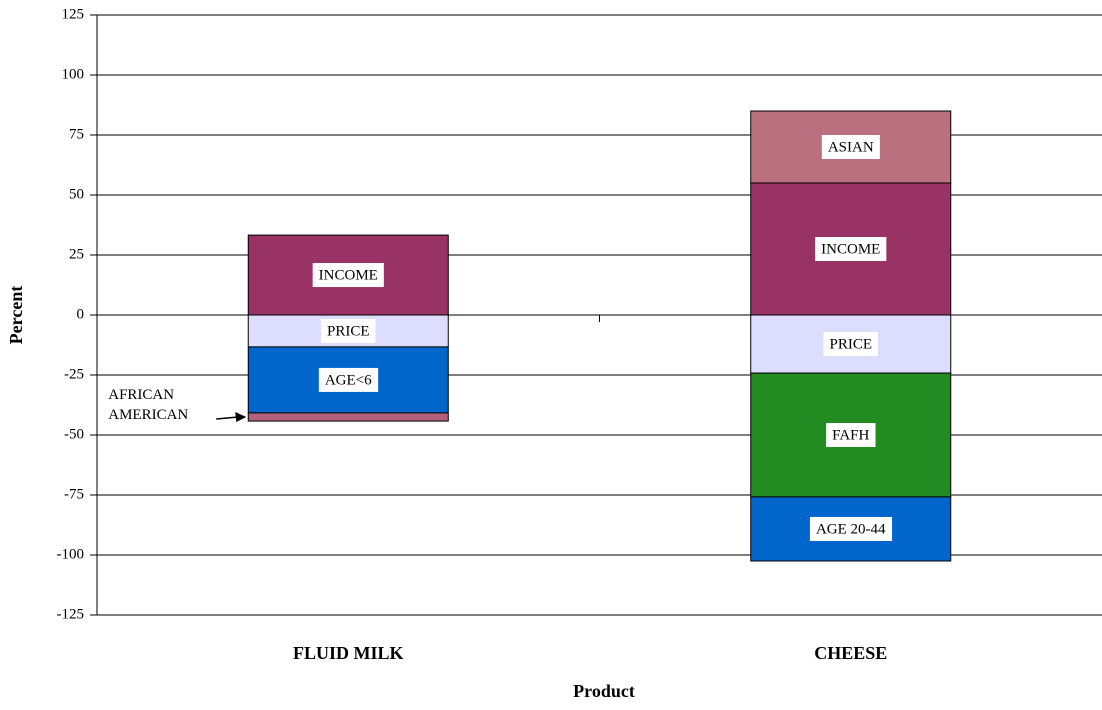  What do you see at coordinates (16, 315) in the screenshot?
I see `y-axis-title: Percent` at bounding box center [16, 315].